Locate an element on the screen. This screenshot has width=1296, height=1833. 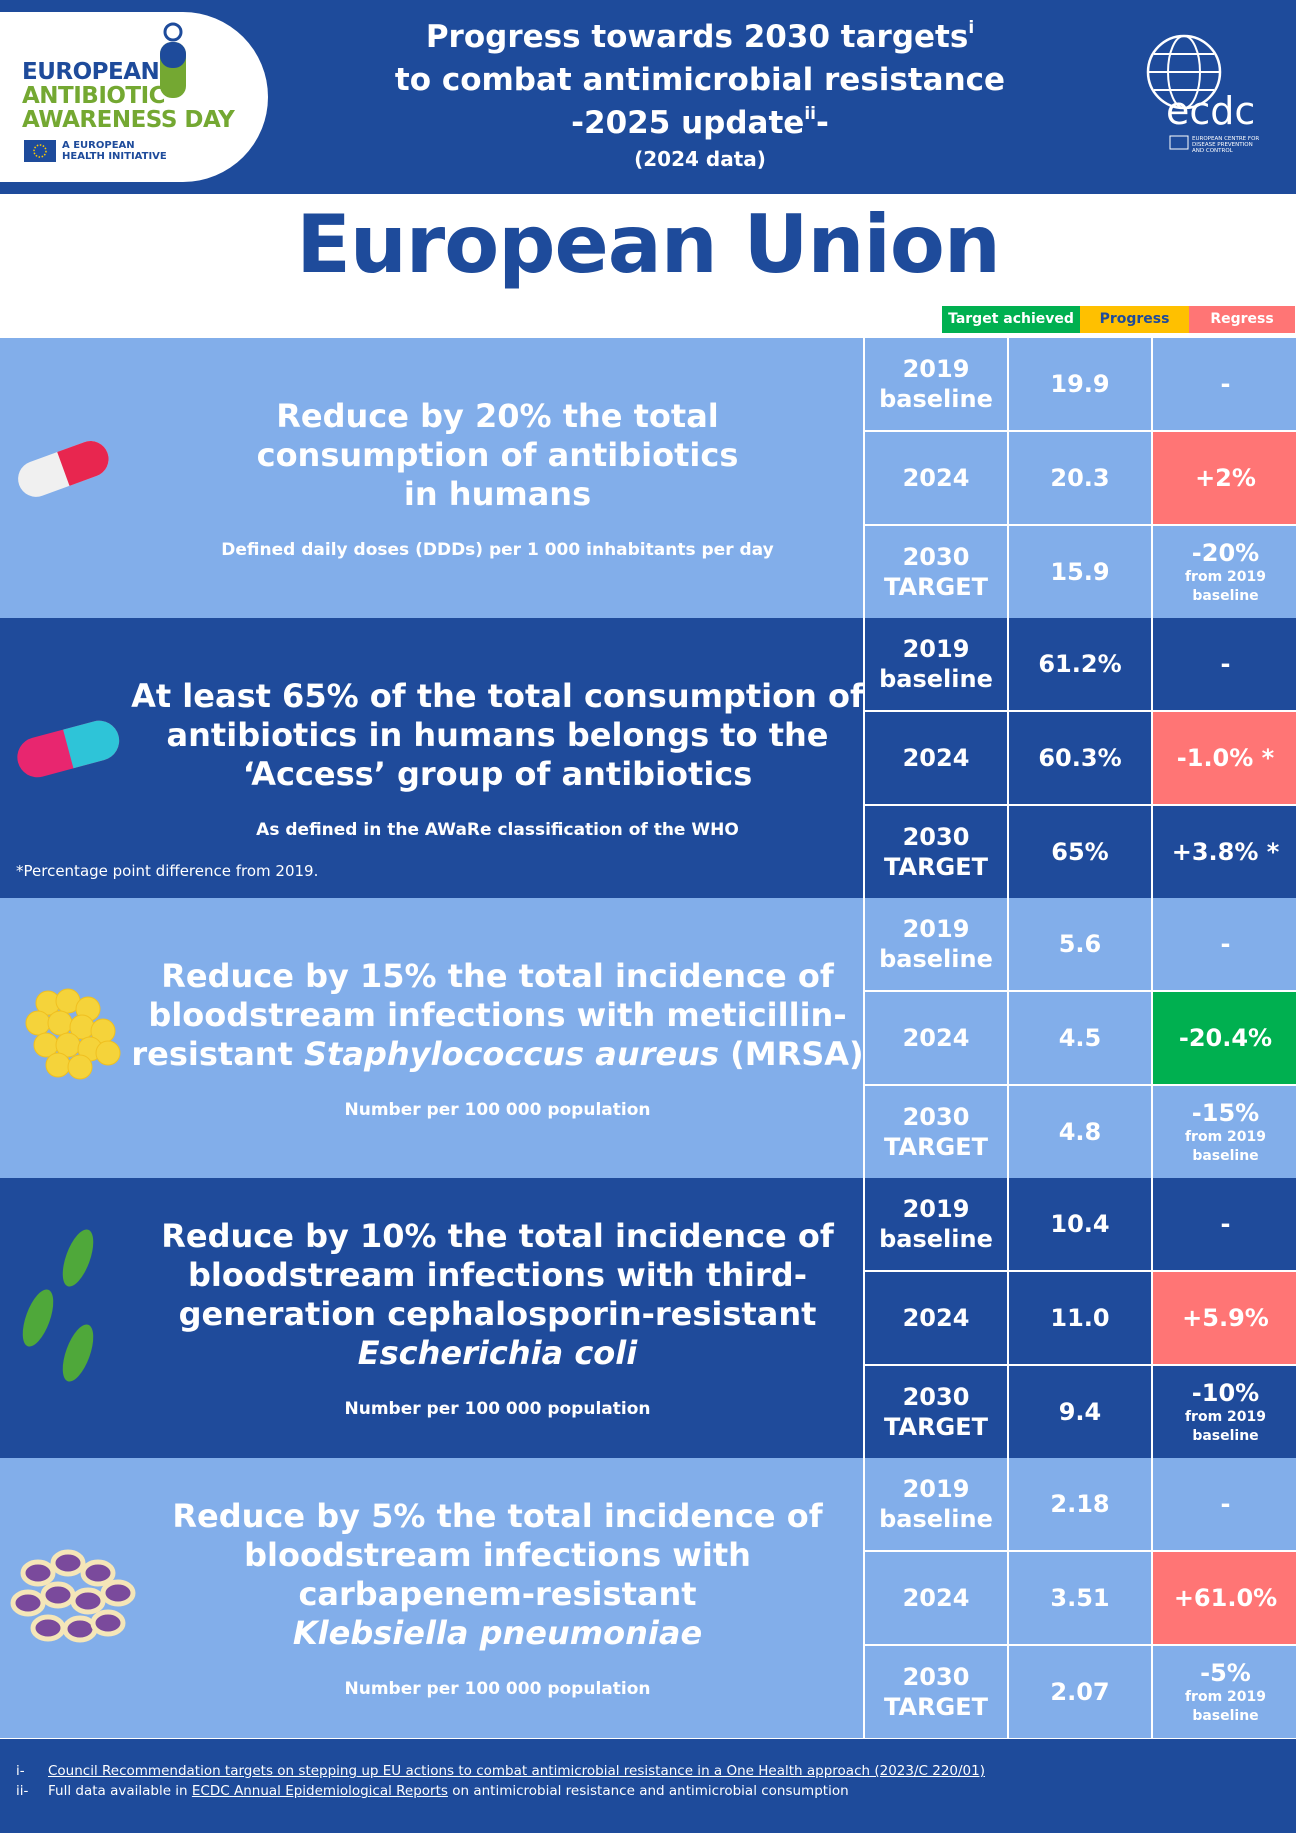
legend-item: Regress is located at coordinates (1242, 319).